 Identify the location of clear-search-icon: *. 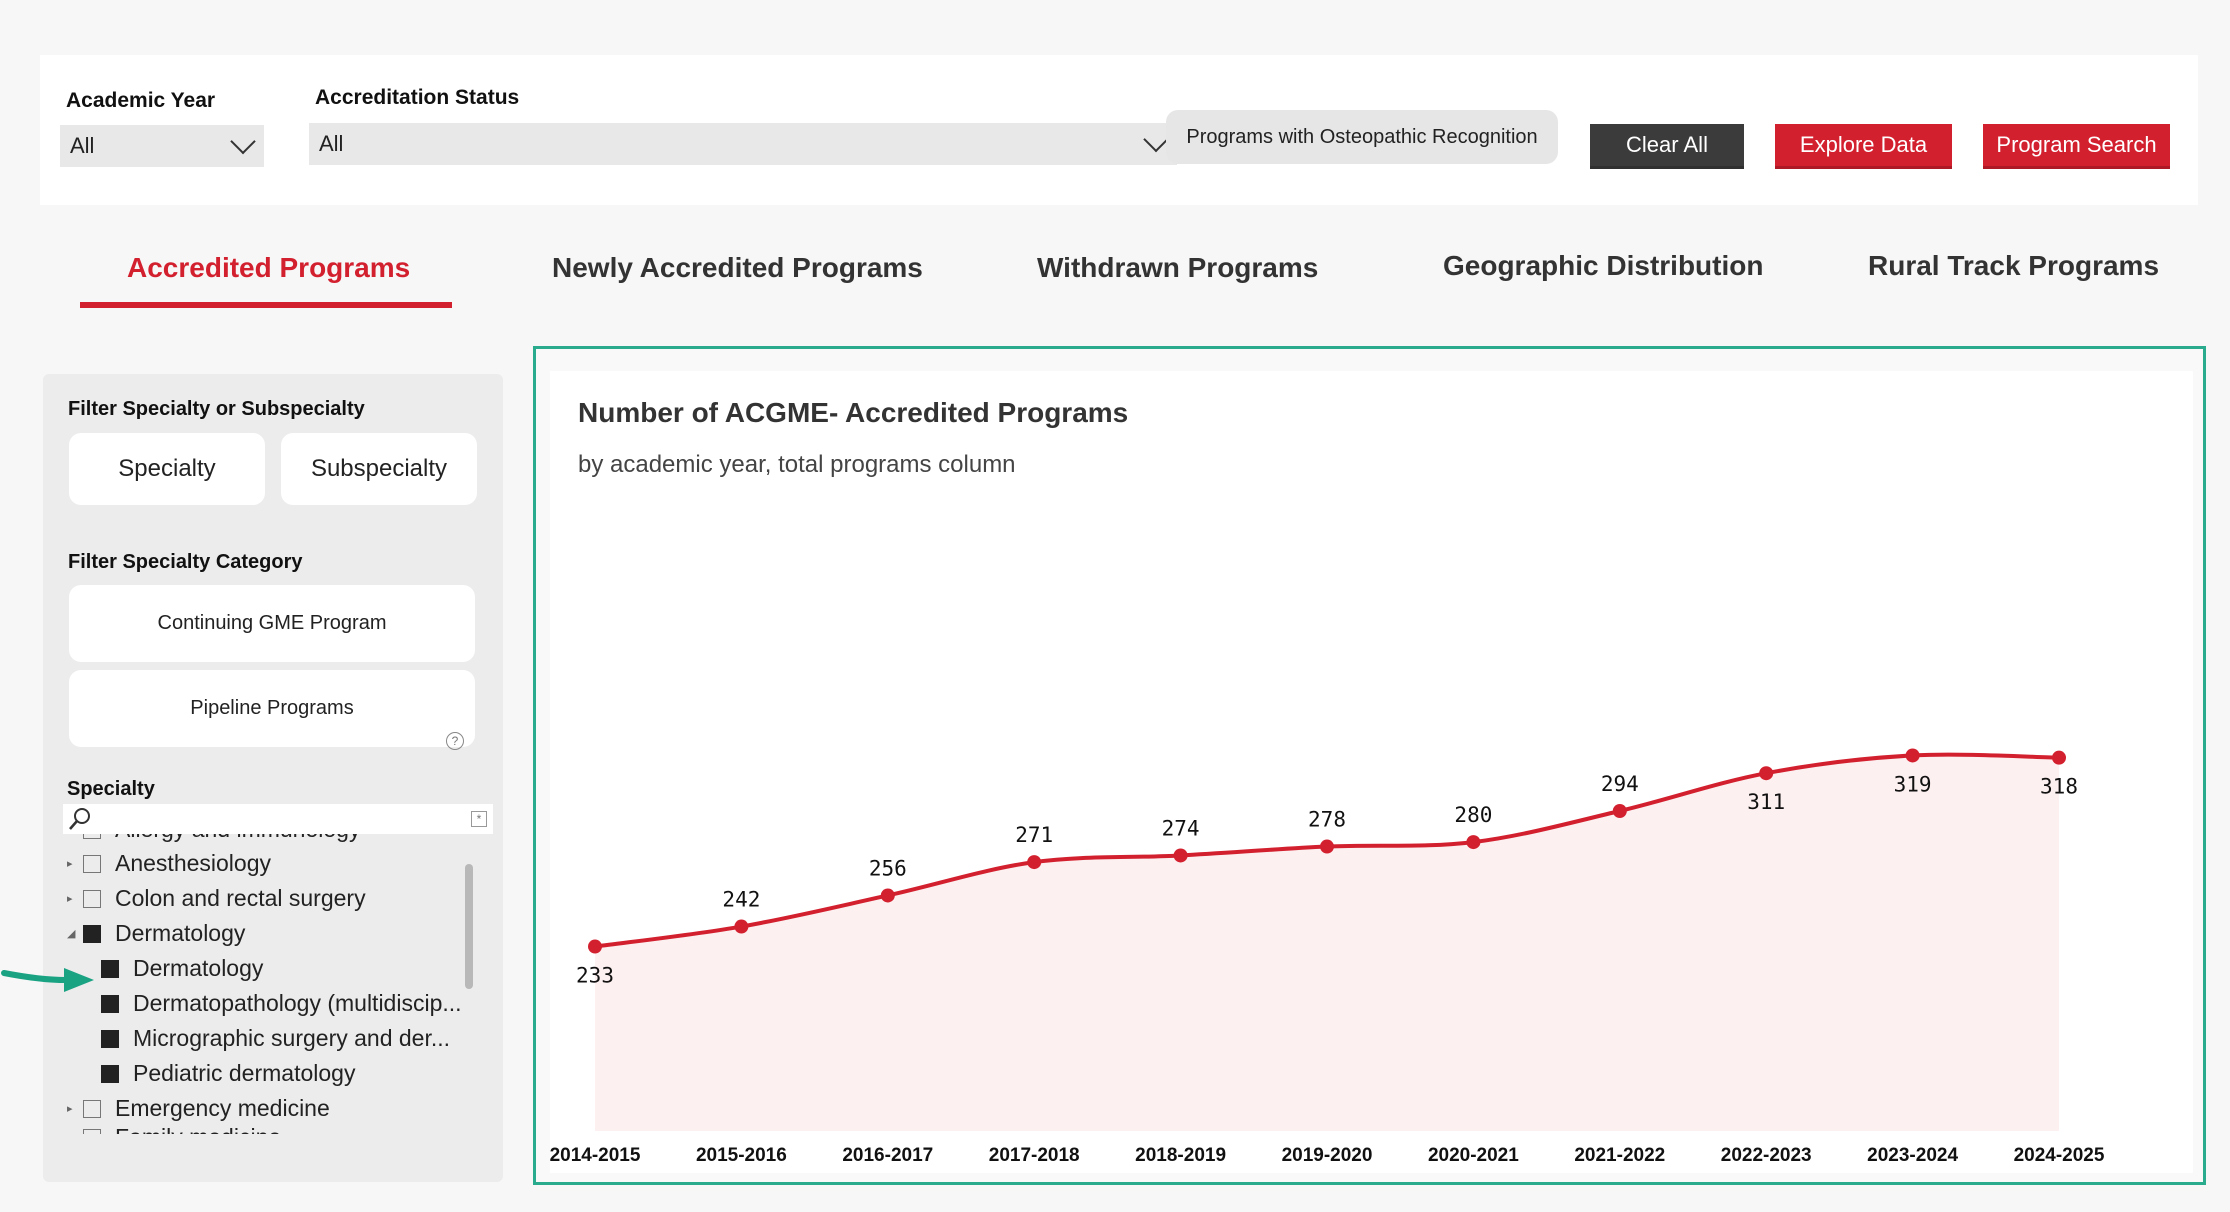
(479, 819).